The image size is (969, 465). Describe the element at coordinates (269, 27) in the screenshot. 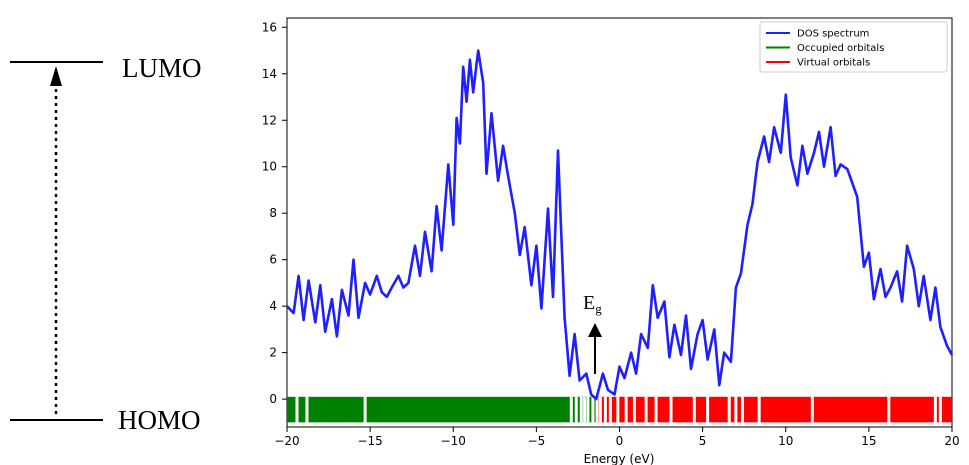

I see `y-tick-label: 16` at that location.